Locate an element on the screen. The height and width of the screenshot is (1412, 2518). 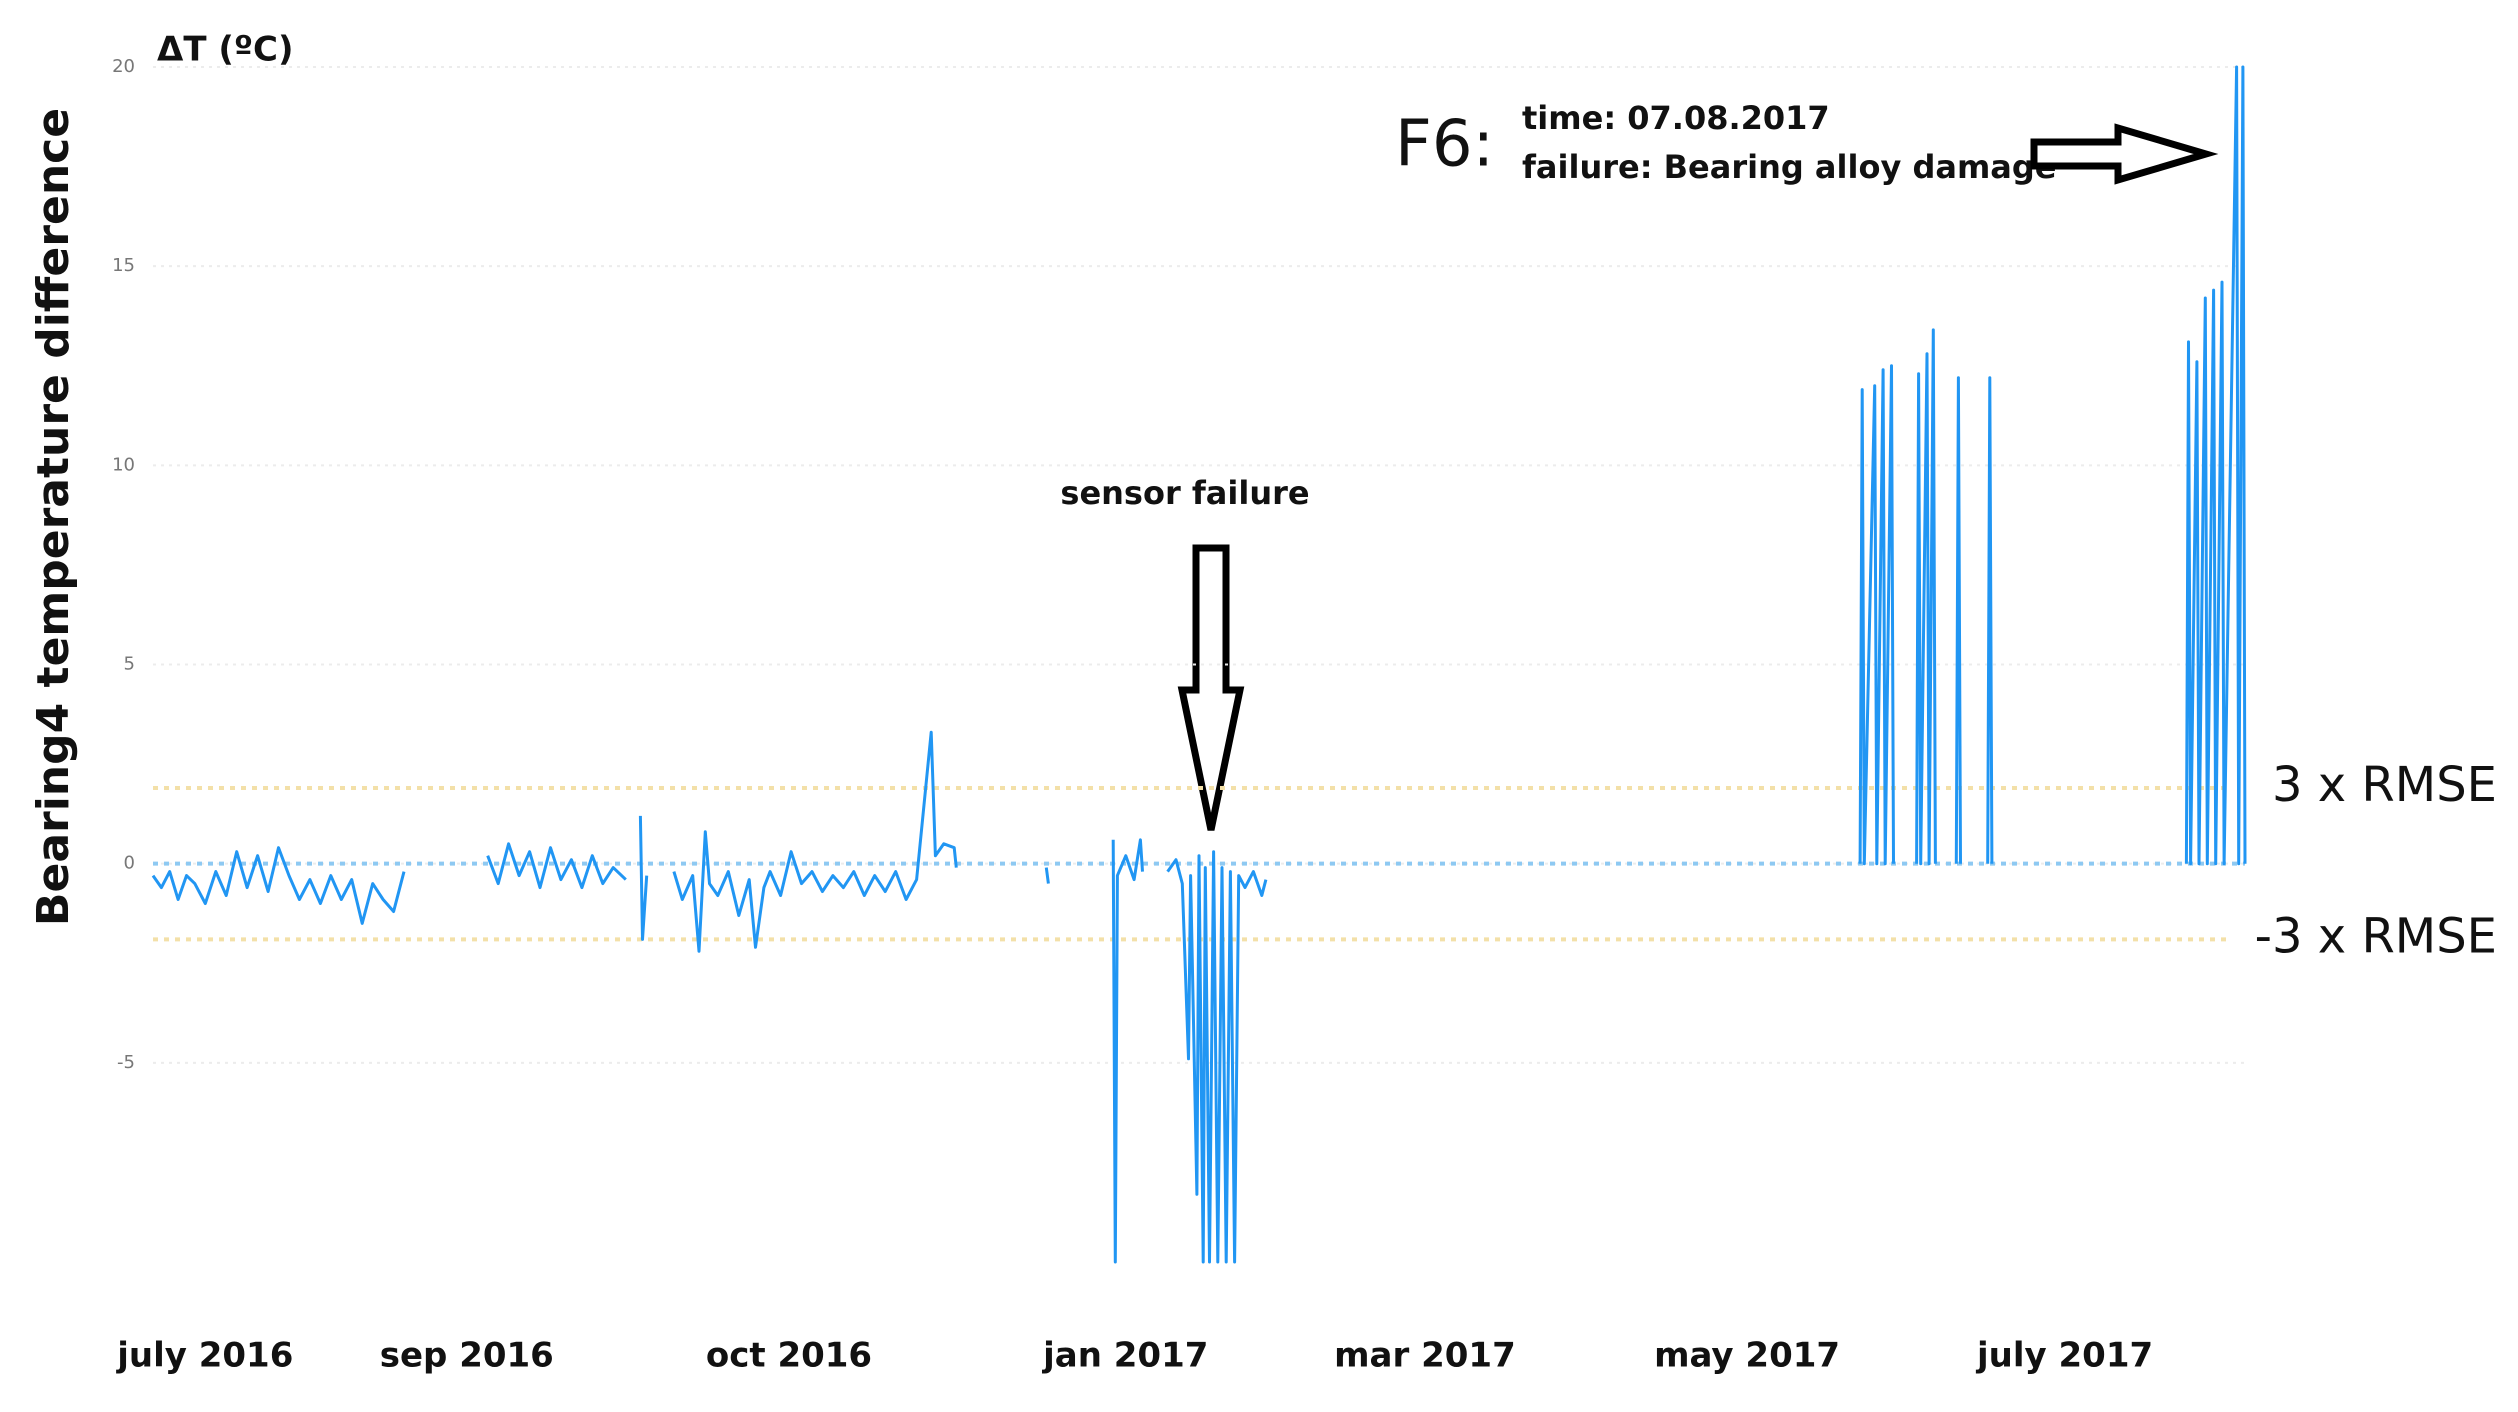
y-tick-label: 10 is located at coordinates (123, 464).